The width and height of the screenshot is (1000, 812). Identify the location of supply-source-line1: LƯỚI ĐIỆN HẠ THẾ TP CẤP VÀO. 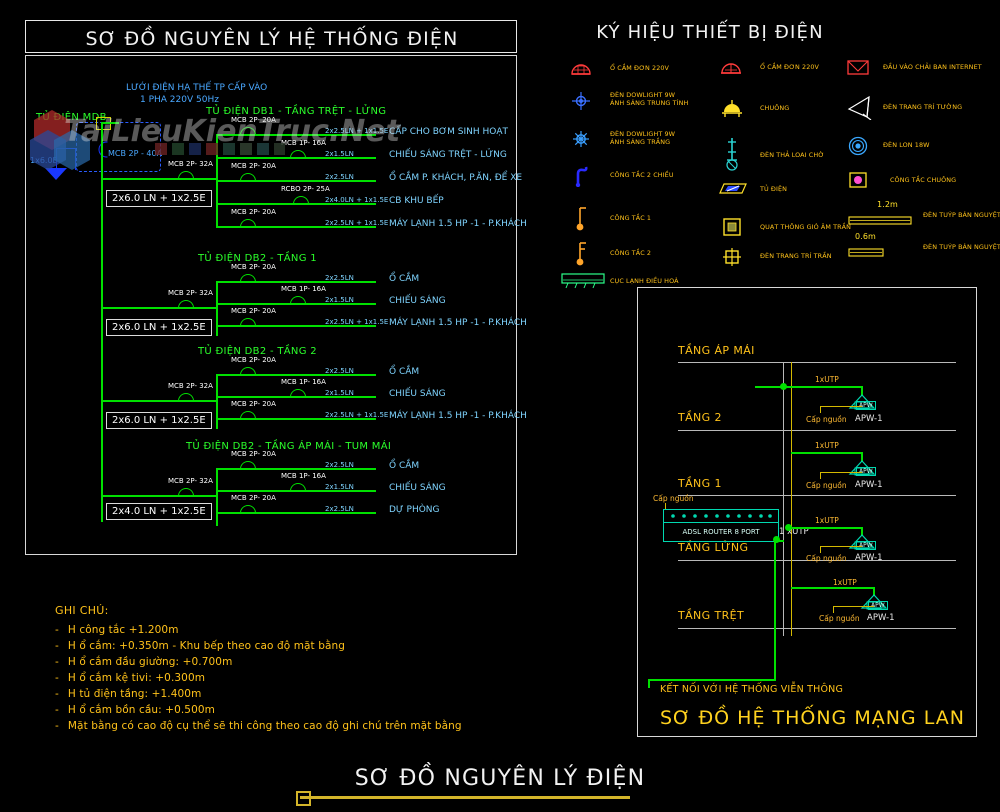
(197, 88).